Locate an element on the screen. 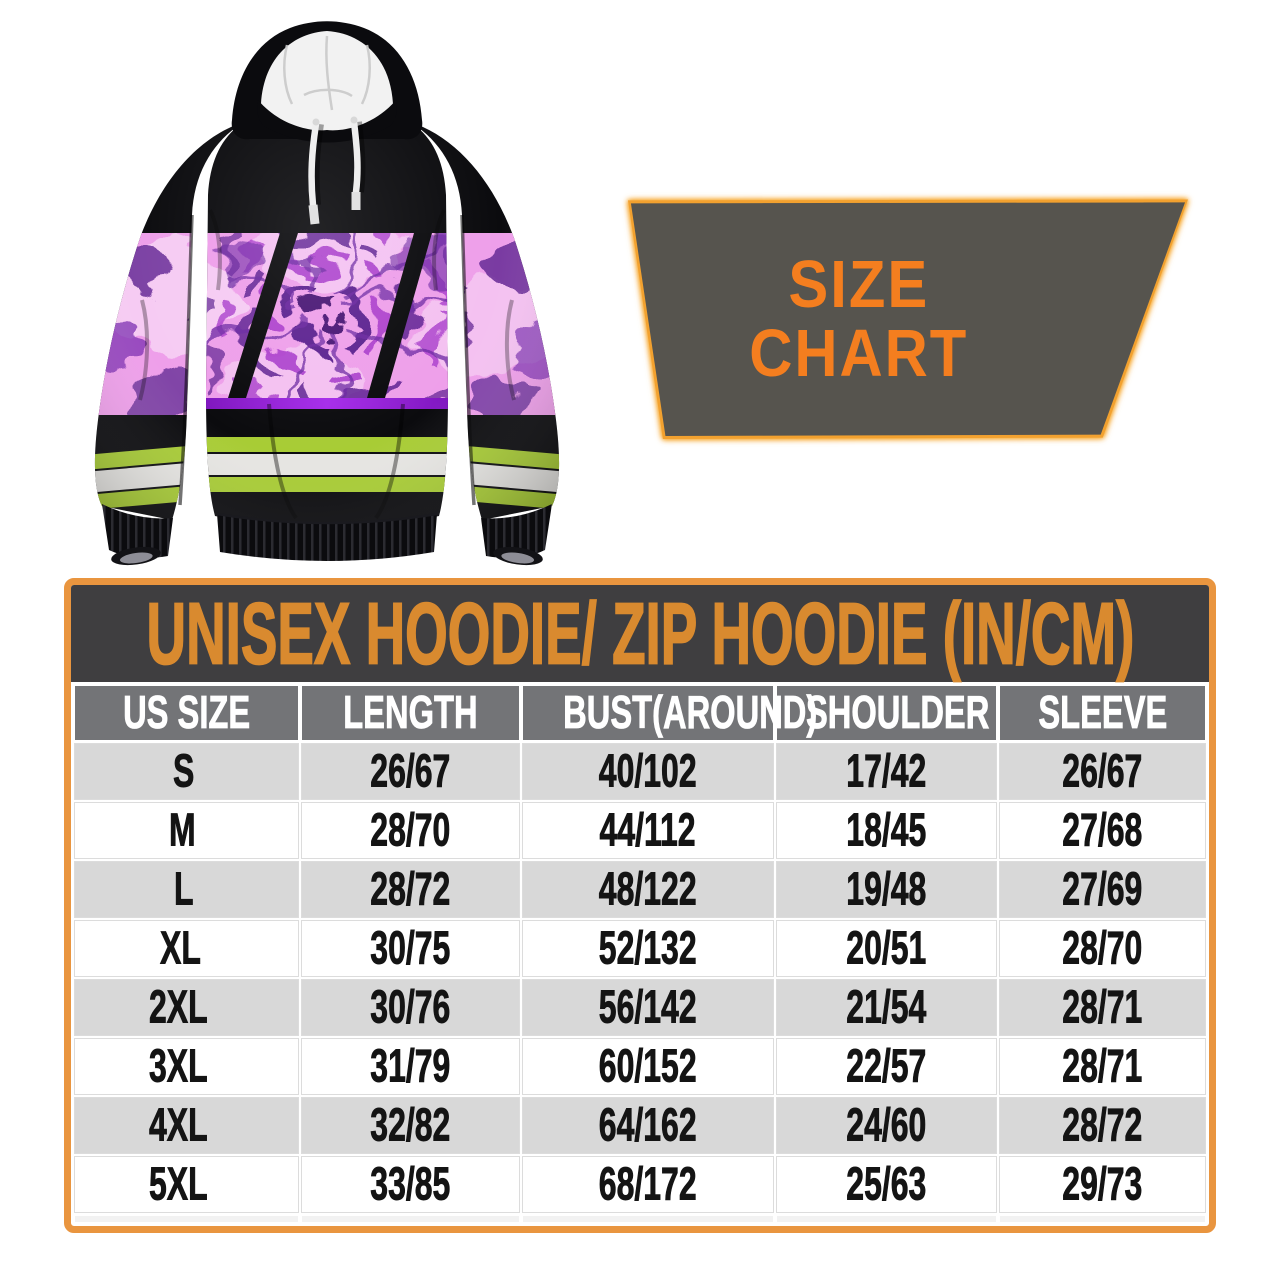 The image size is (1280, 1280). cell-shoulder: 18/45 is located at coordinates (886, 830).